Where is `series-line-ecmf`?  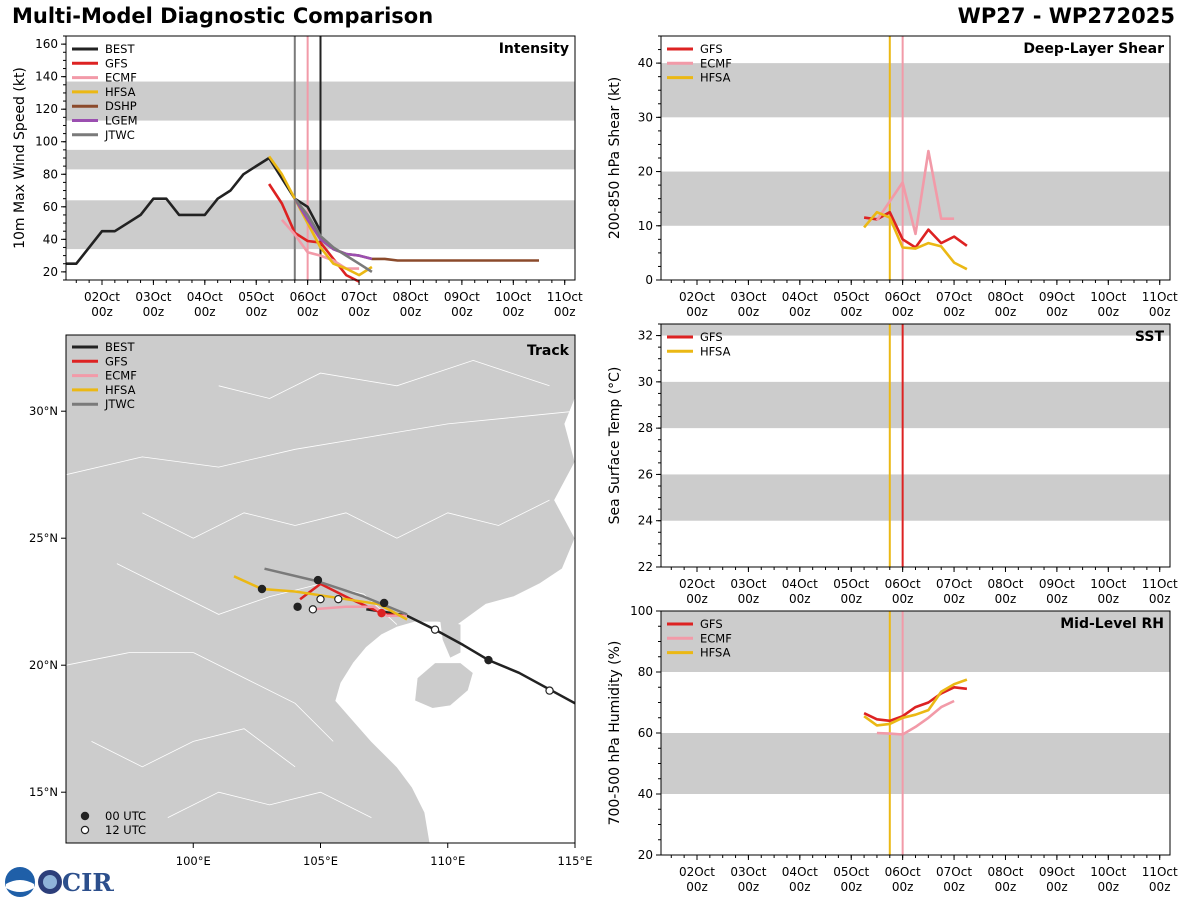 series-line-ecmf is located at coordinates (915, 192).